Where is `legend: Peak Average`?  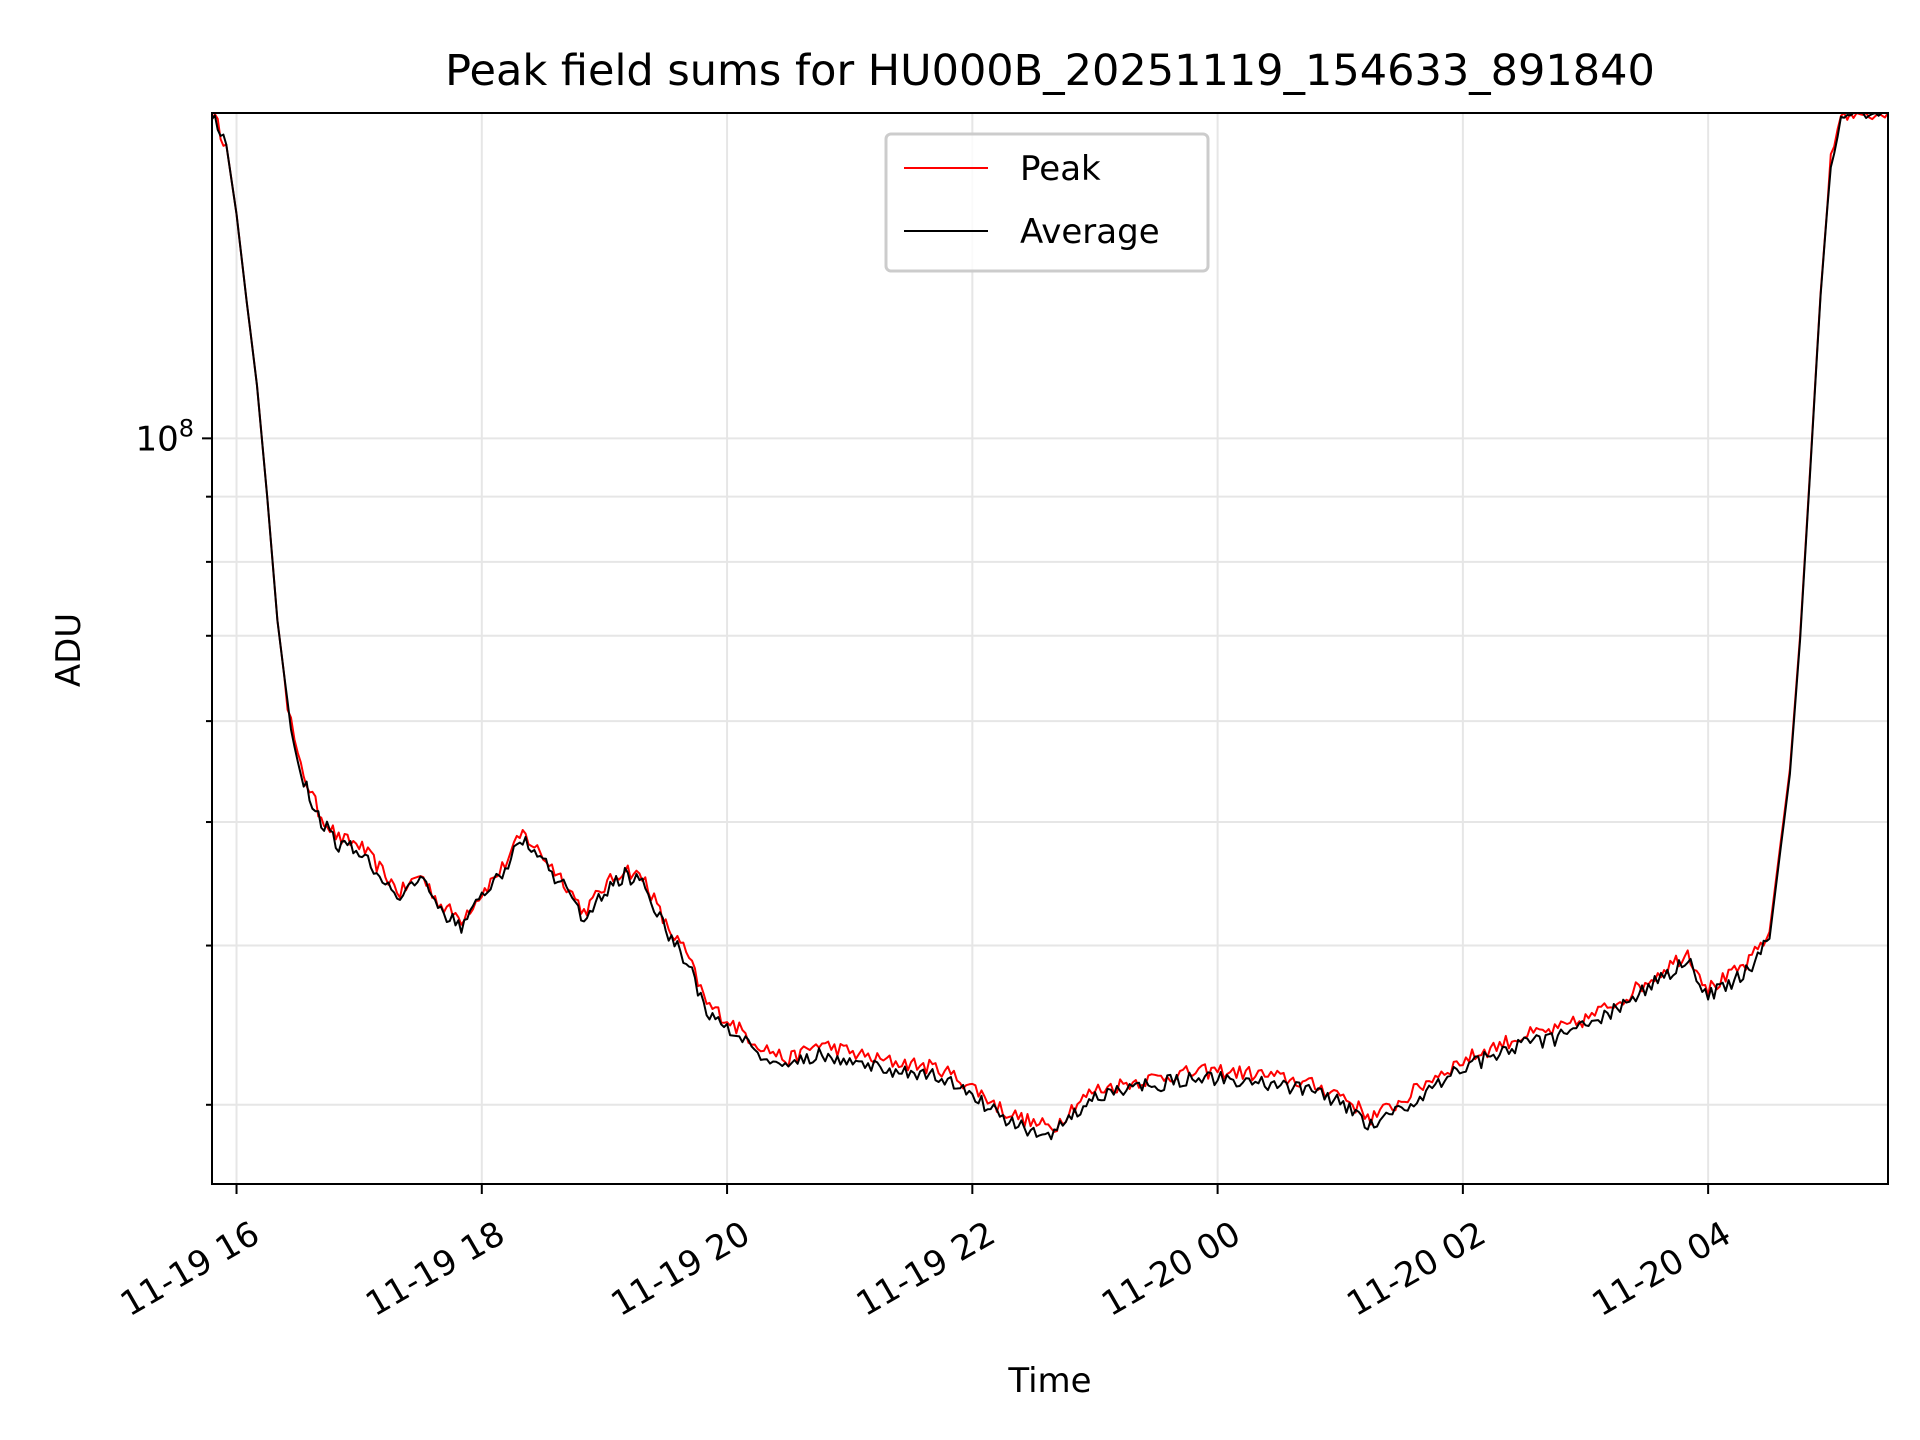 legend: Peak Average is located at coordinates (1047, 202).